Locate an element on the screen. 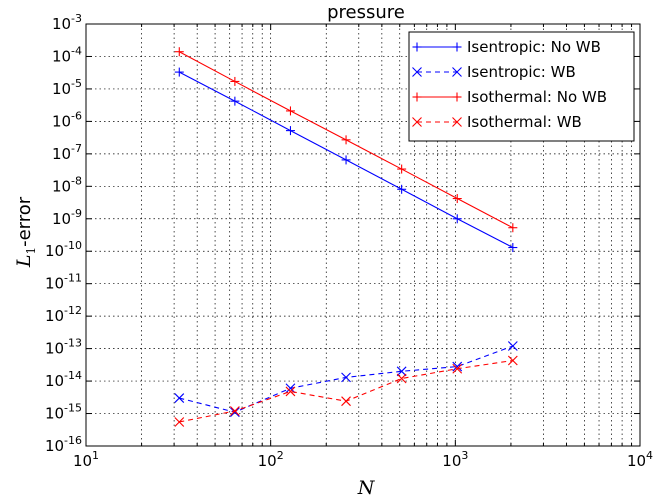 This screenshot has height=499, width=670. y-axis-label-rest: -error is located at coordinates (24, 221).